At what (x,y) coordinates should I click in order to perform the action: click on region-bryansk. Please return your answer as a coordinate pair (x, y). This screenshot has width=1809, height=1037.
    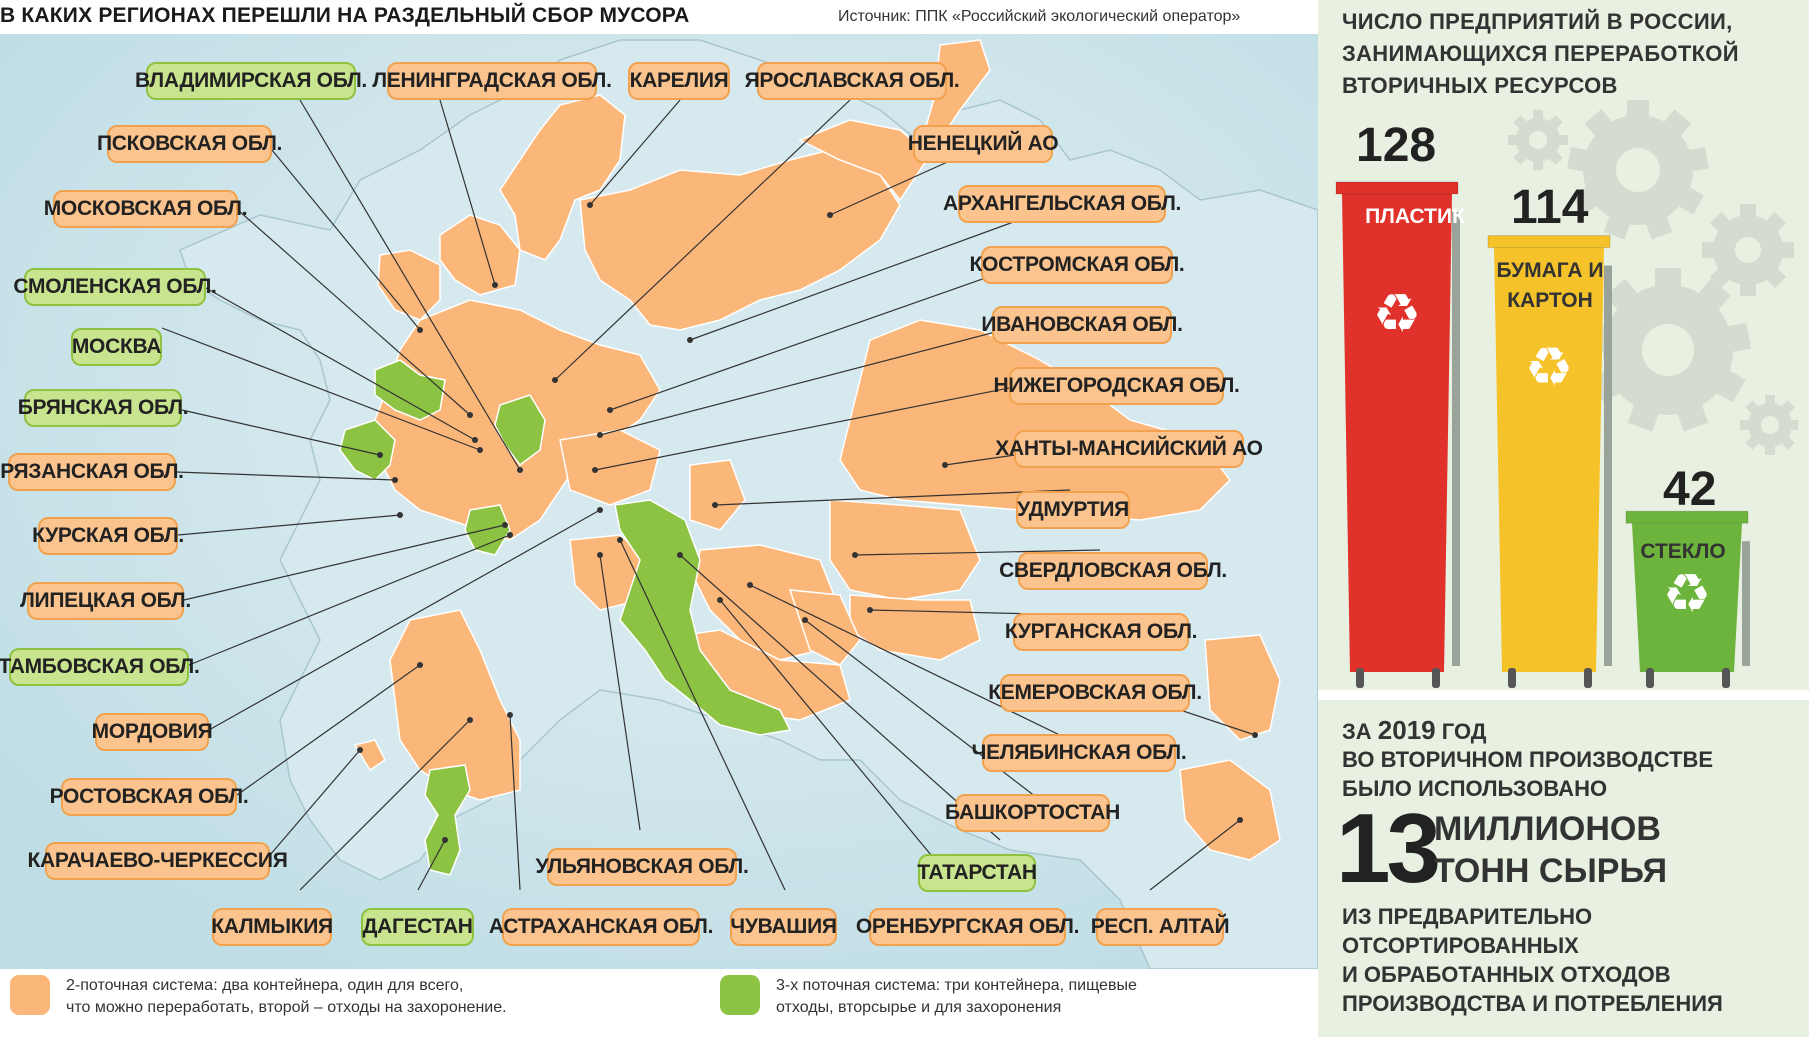
    Looking at the image, I should click on (367, 450).